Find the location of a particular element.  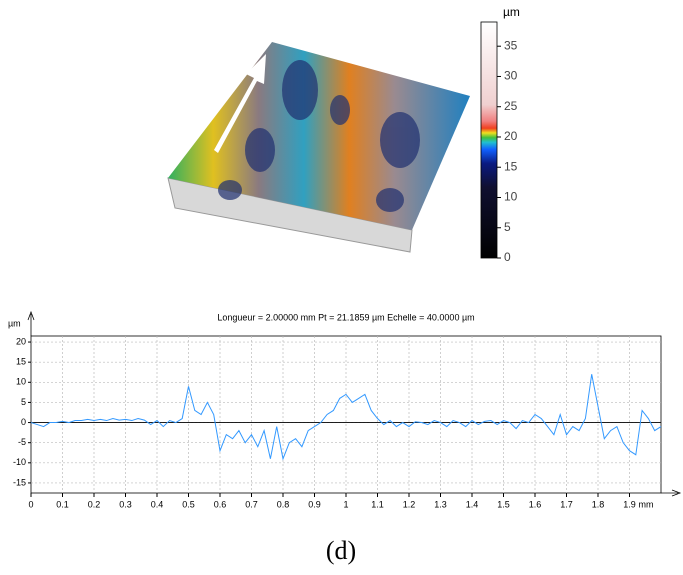

direction-arrow is located at coordinates (240, 103).